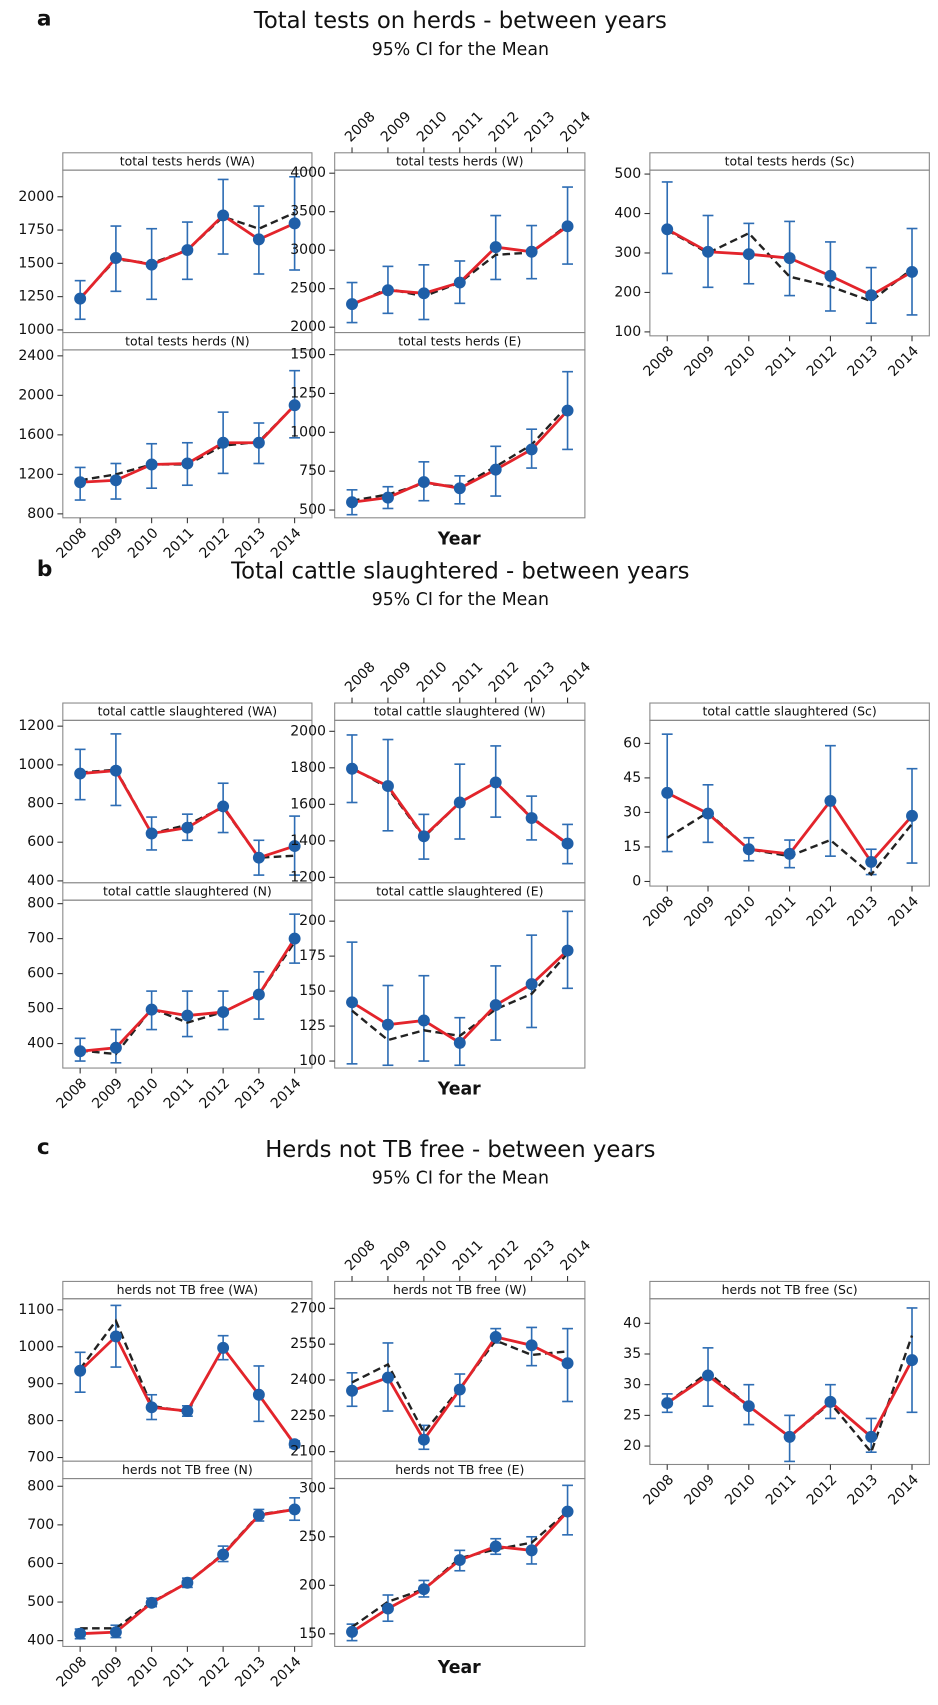  What do you see at coordinates (460, 600) in the screenshot?
I see `section-subtitle: 95% CI for the Mean` at bounding box center [460, 600].